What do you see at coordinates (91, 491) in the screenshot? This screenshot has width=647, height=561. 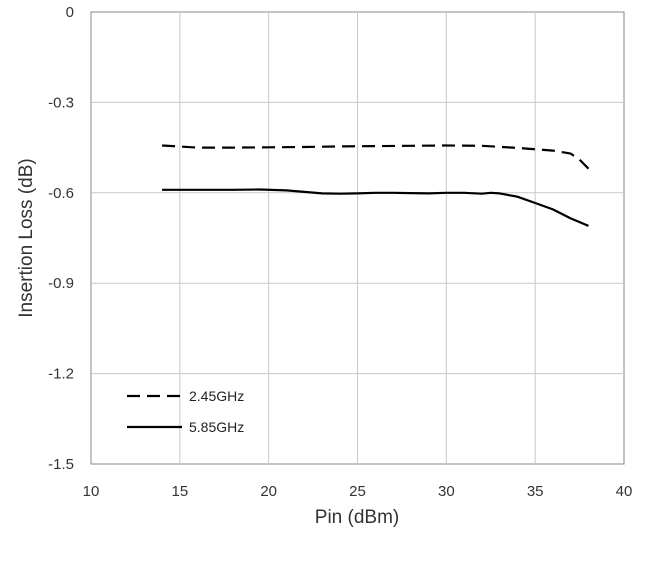 I see `x-tick-label: 10` at bounding box center [91, 491].